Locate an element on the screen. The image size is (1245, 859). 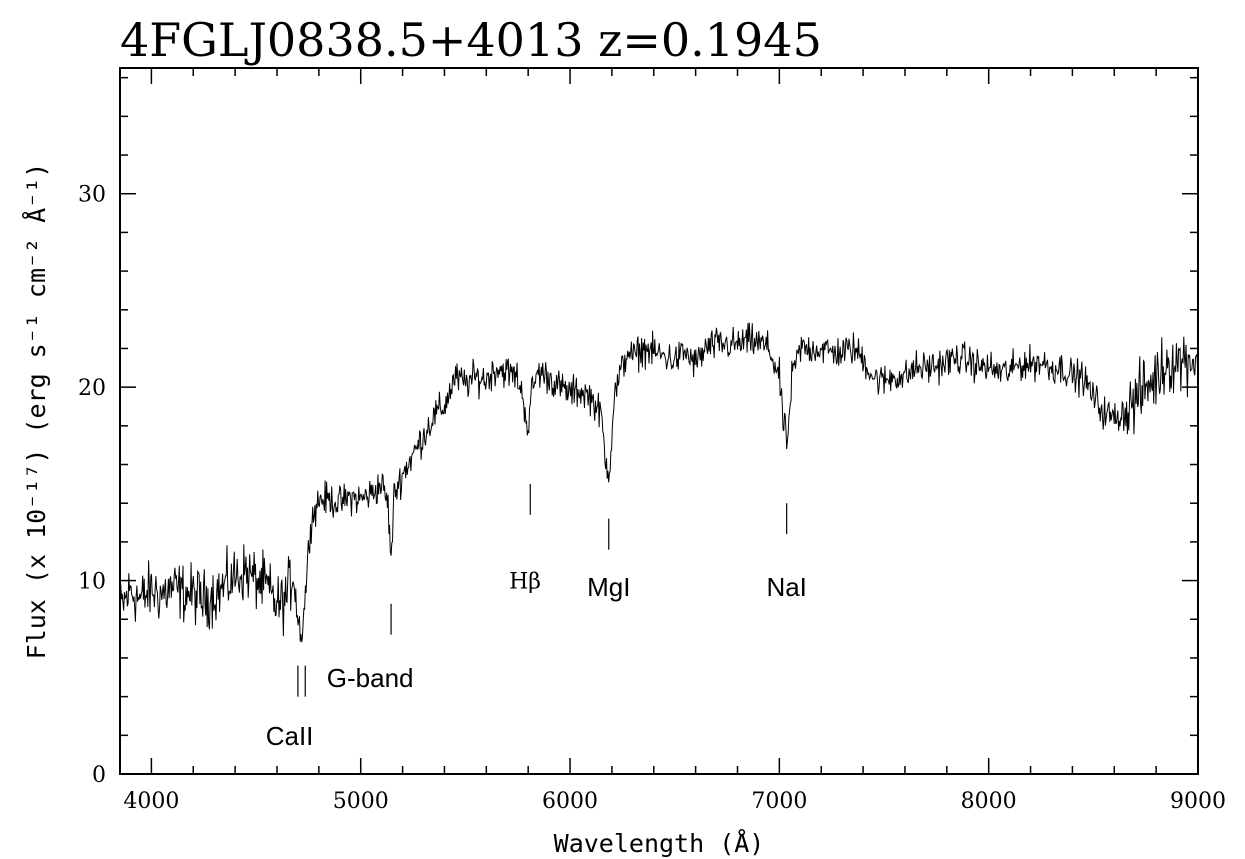
y-tick-label: 20 is located at coordinates (92, 388).